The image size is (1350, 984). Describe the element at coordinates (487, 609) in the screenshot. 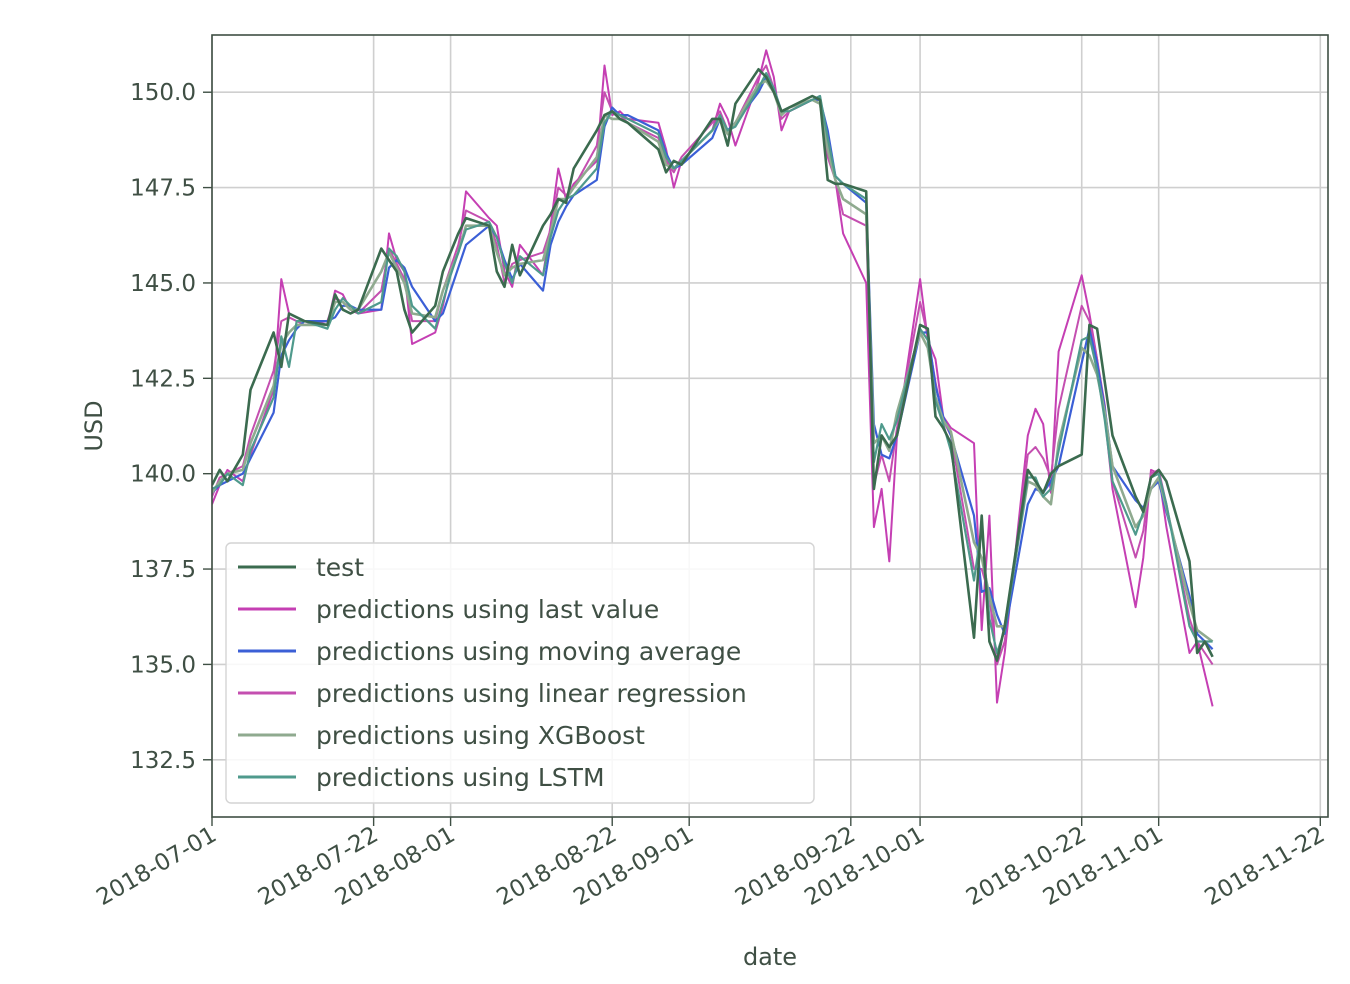

I see `legend-label: predictions using last value` at that location.